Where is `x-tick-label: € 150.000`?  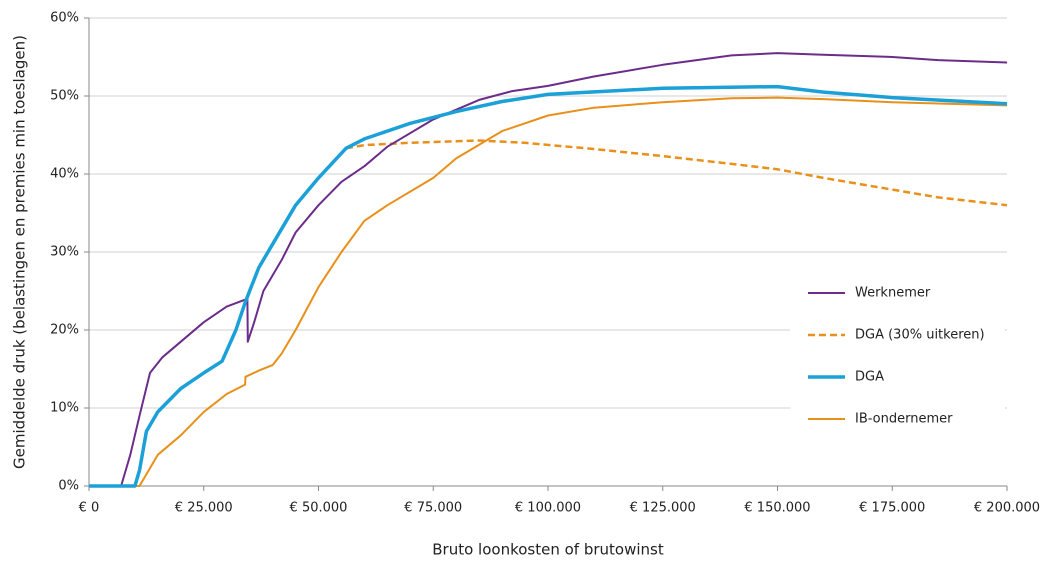
x-tick-label: € 150.000 is located at coordinates (777, 508).